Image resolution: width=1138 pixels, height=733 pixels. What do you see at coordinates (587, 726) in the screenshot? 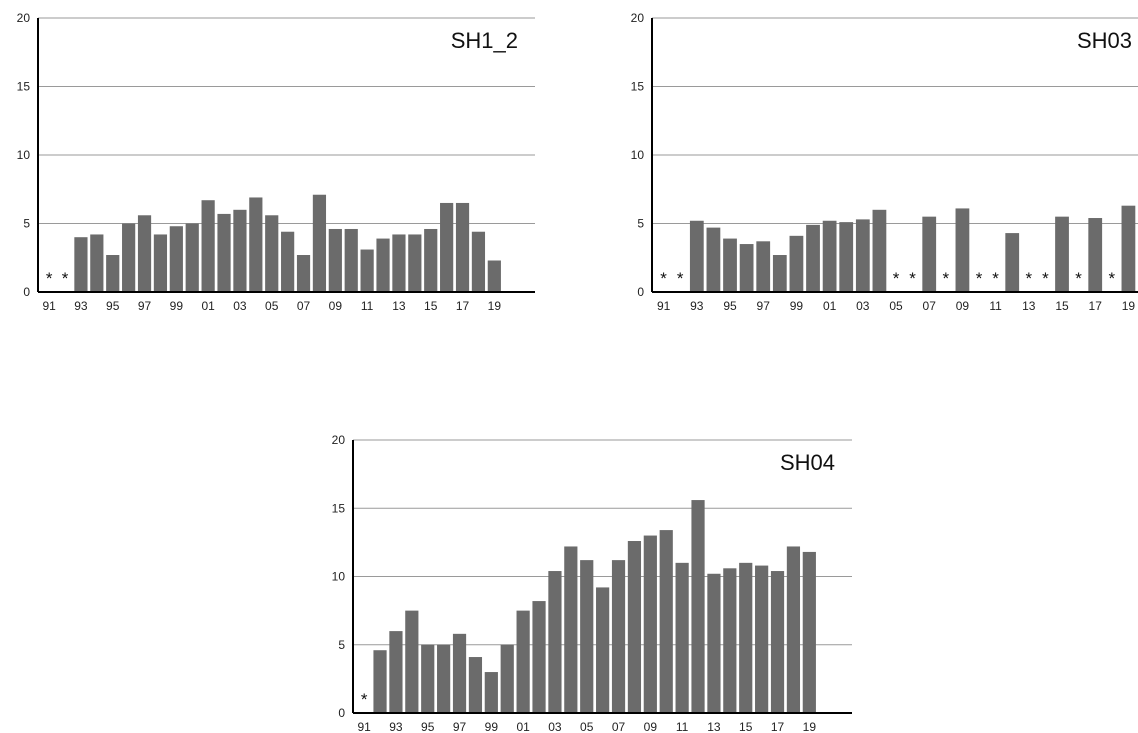
I see `x-tick-label: 05` at bounding box center [587, 726].